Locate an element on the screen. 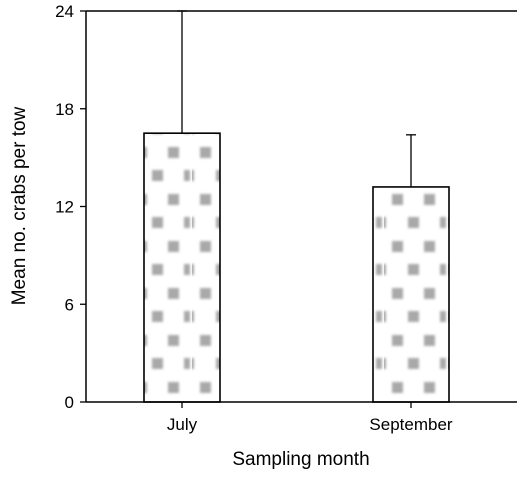 The height and width of the screenshot is (480, 517). y-tick-label: 18 is located at coordinates (64, 109).